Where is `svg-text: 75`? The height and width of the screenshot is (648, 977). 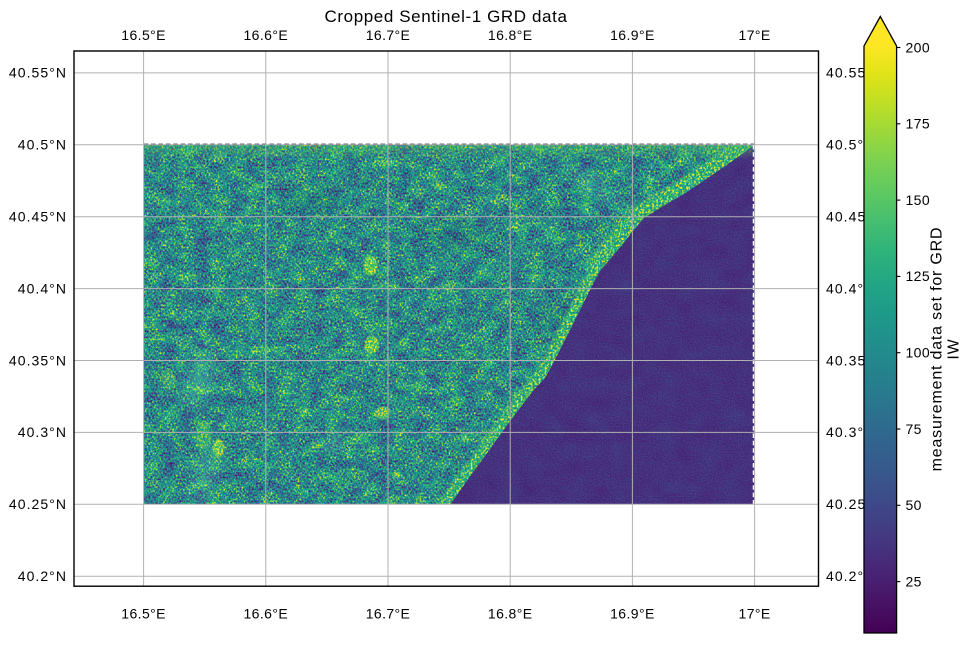 svg-text: 75 is located at coordinates (914, 429).